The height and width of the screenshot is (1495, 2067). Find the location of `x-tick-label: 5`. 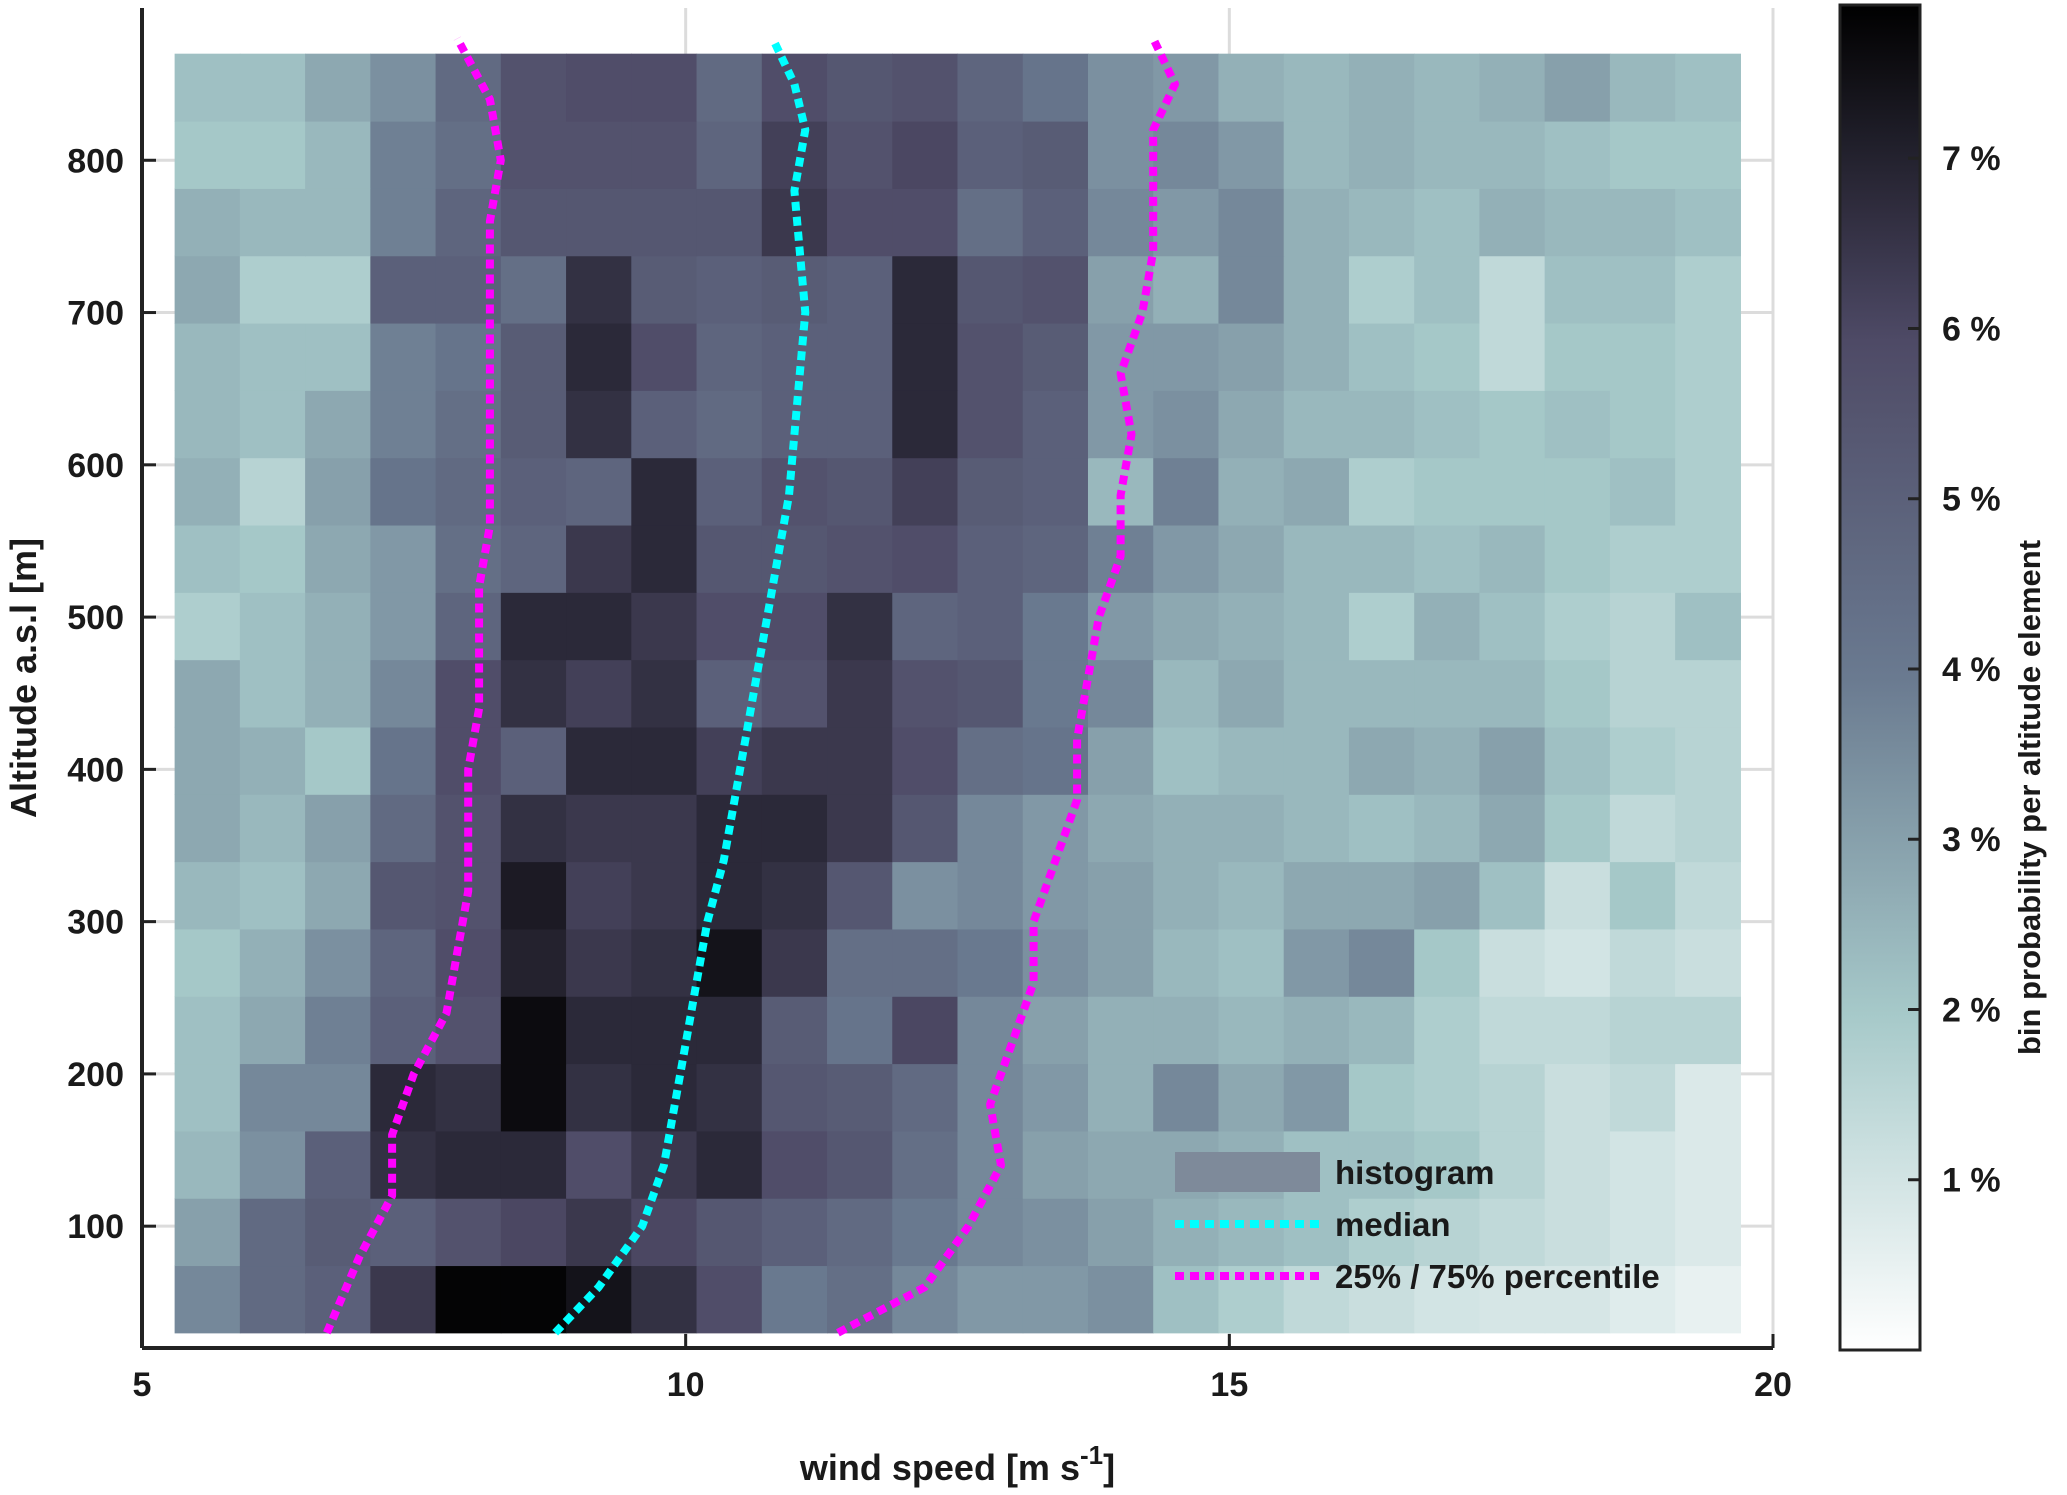

x-tick-label: 5 is located at coordinates (142, 1385).